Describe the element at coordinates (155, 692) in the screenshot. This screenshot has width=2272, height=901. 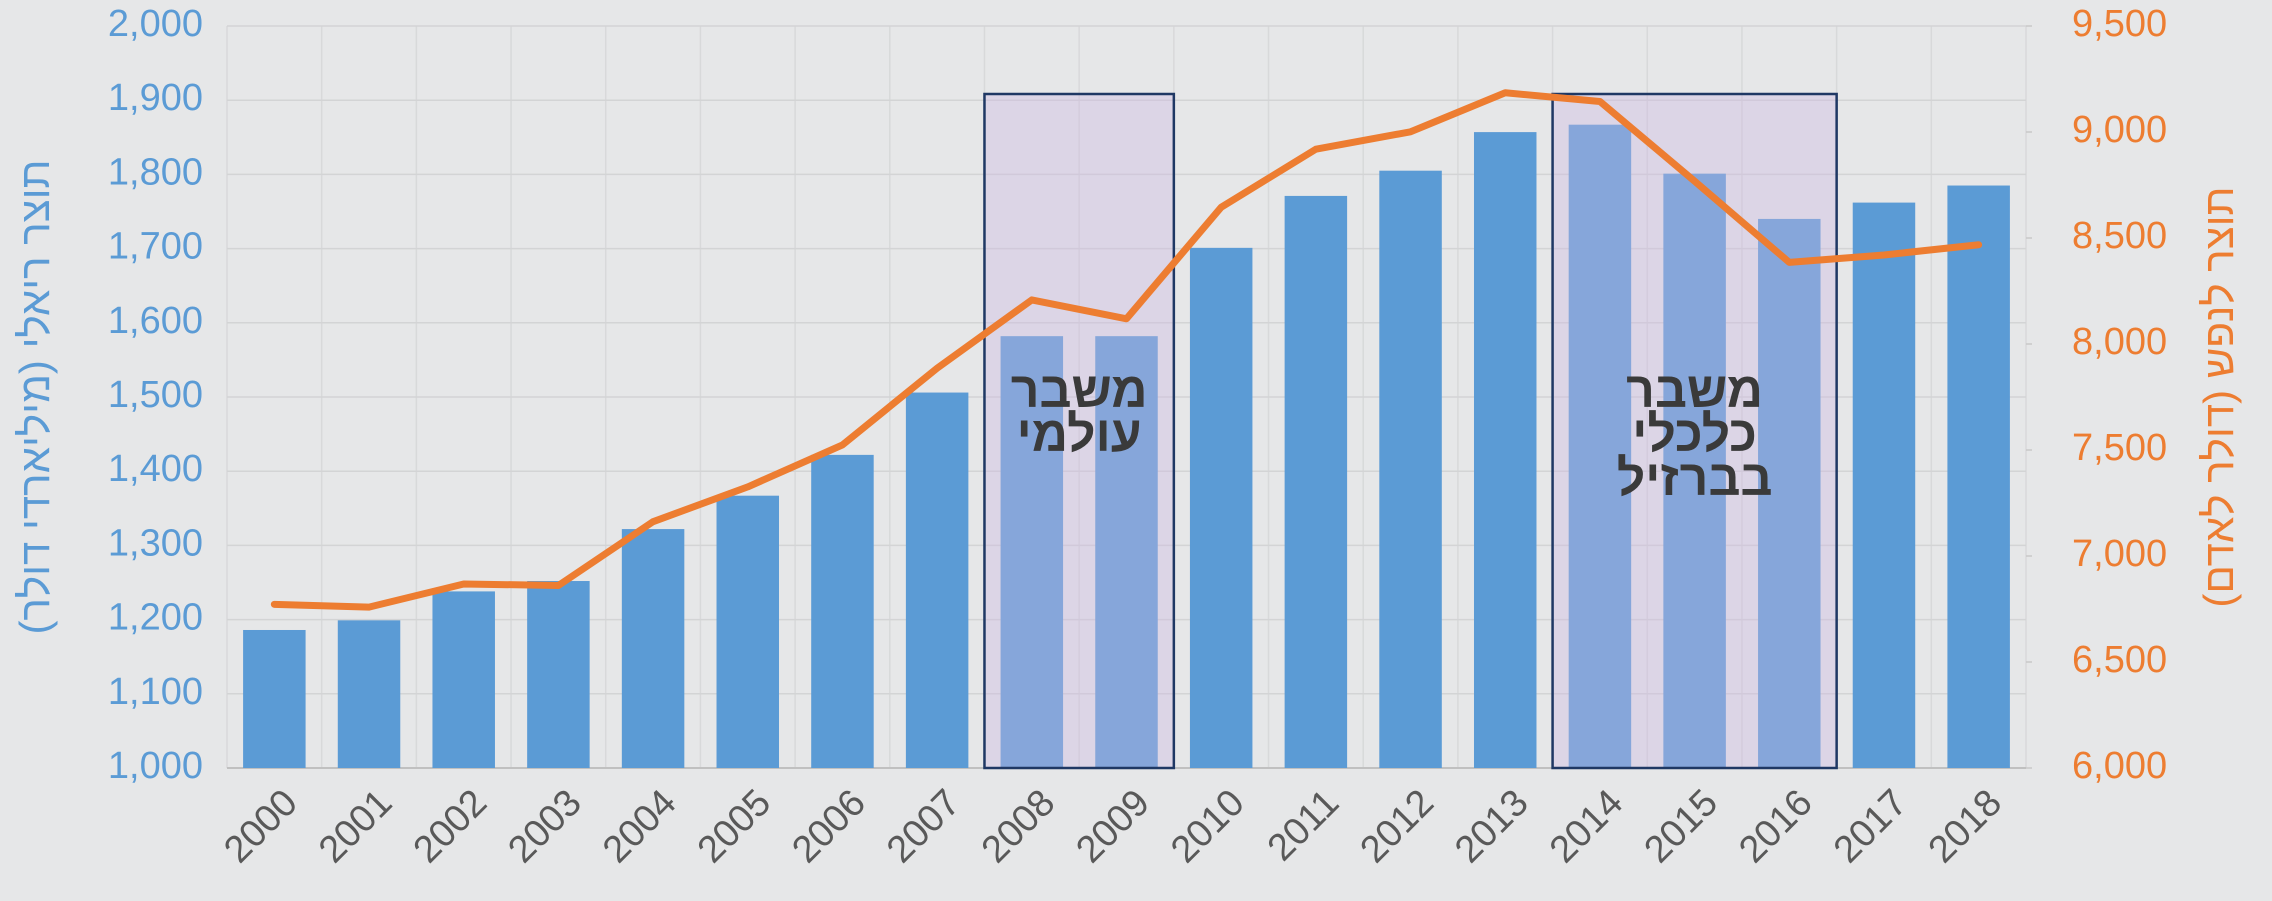
I see `y-tick-label: 1,100` at that location.